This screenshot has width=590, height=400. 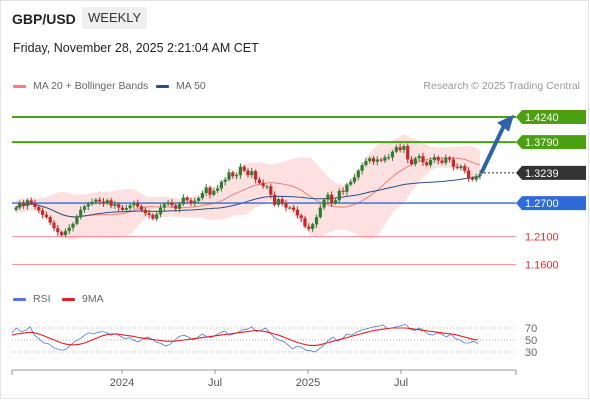 I want to click on forecast-arrow-shaft, so click(x=493, y=148).